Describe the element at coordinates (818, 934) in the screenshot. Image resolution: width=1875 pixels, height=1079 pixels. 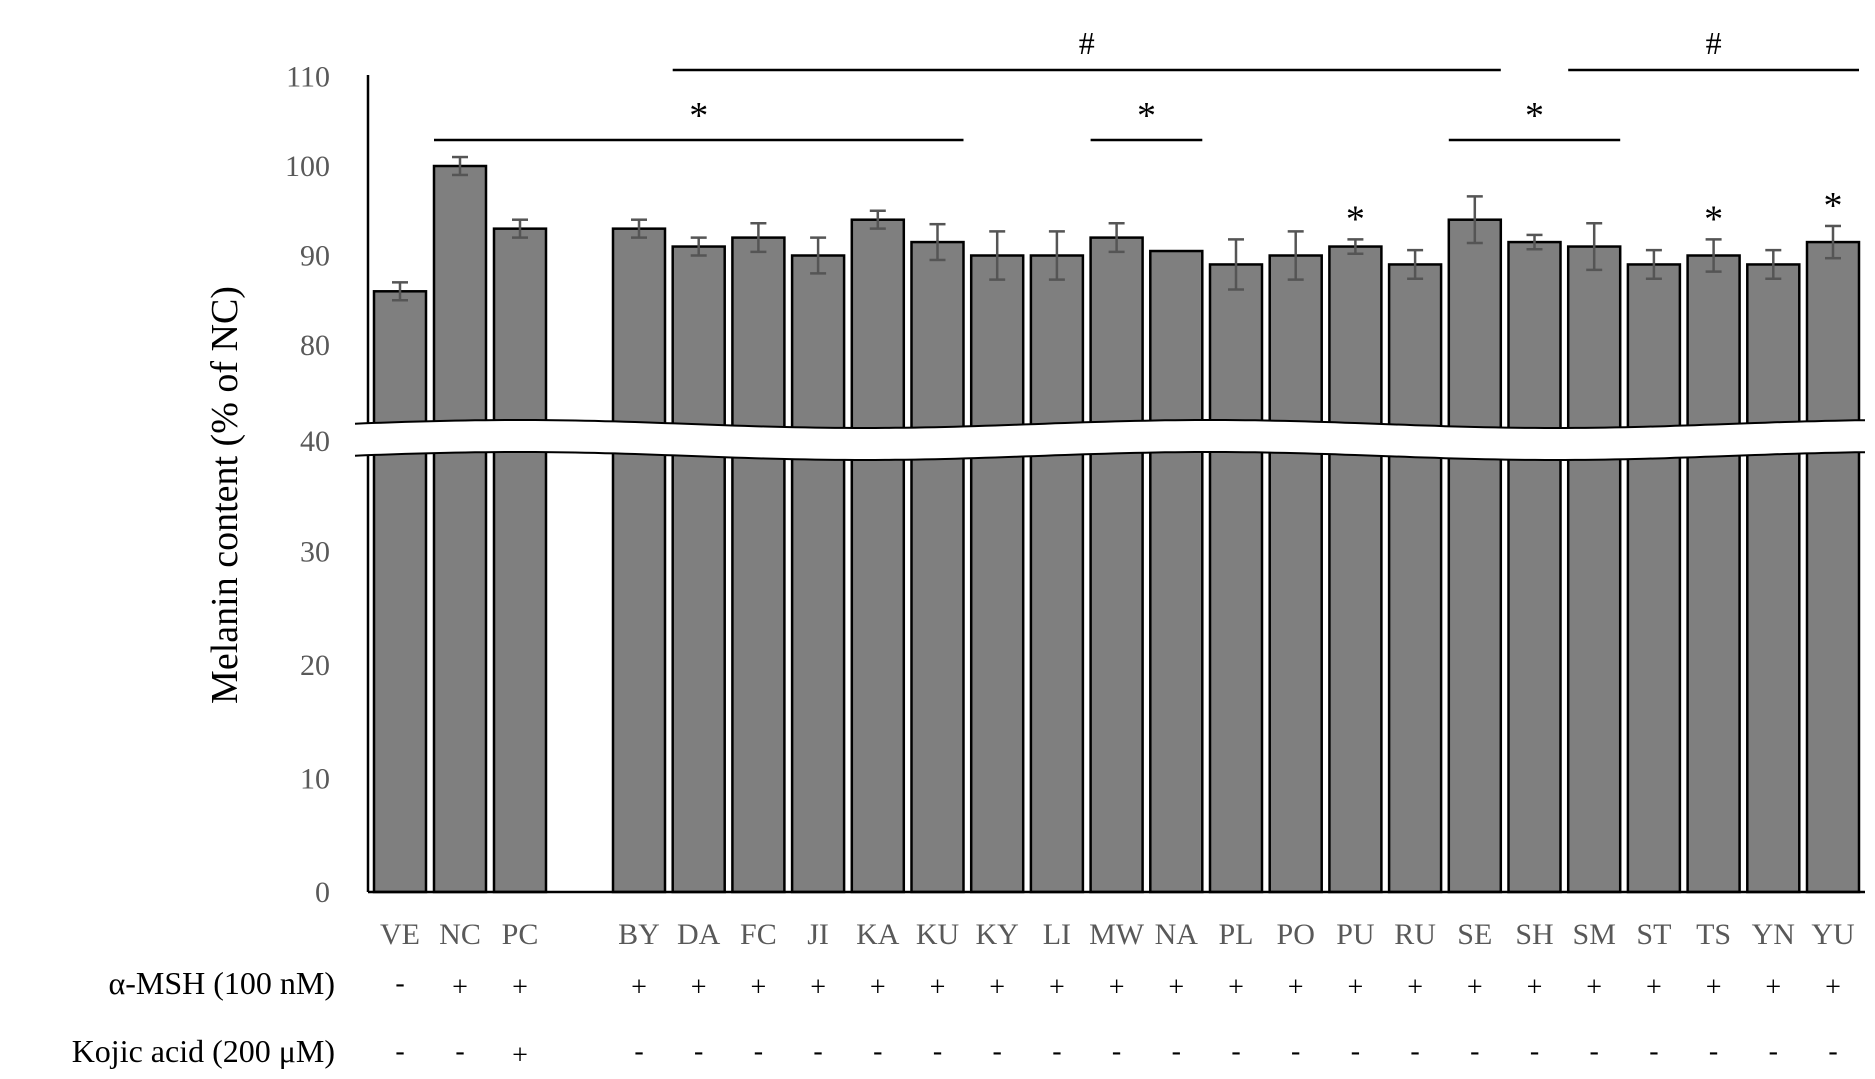
I see `category-label-ji: JI` at that location.